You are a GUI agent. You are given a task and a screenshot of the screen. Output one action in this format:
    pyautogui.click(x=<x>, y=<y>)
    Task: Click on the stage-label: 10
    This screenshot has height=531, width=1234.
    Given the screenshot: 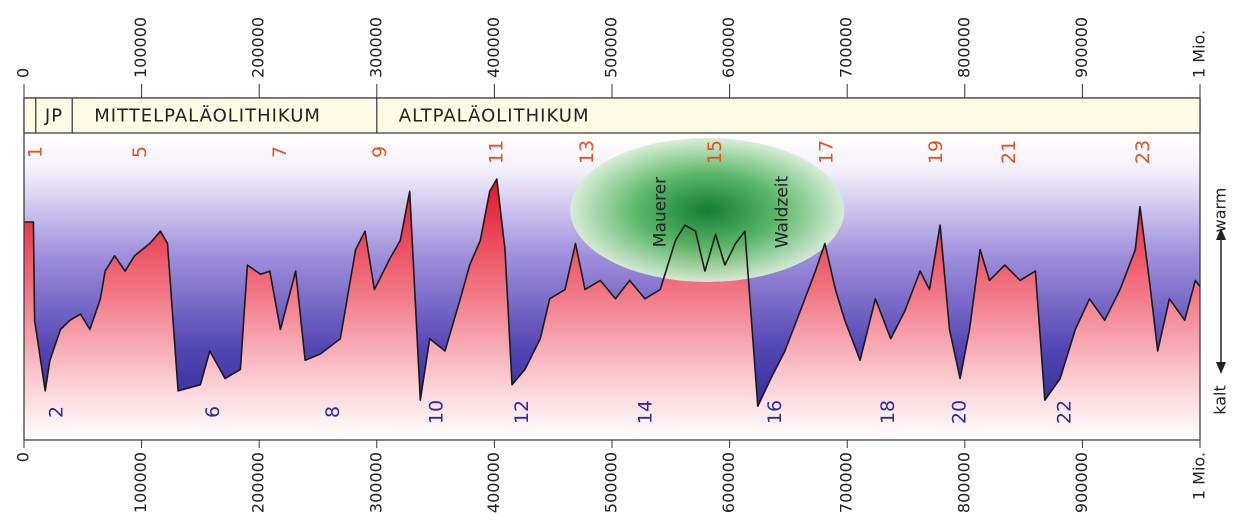 What is the action you would take?
    pyautogui.click(x=436, y=412)
    